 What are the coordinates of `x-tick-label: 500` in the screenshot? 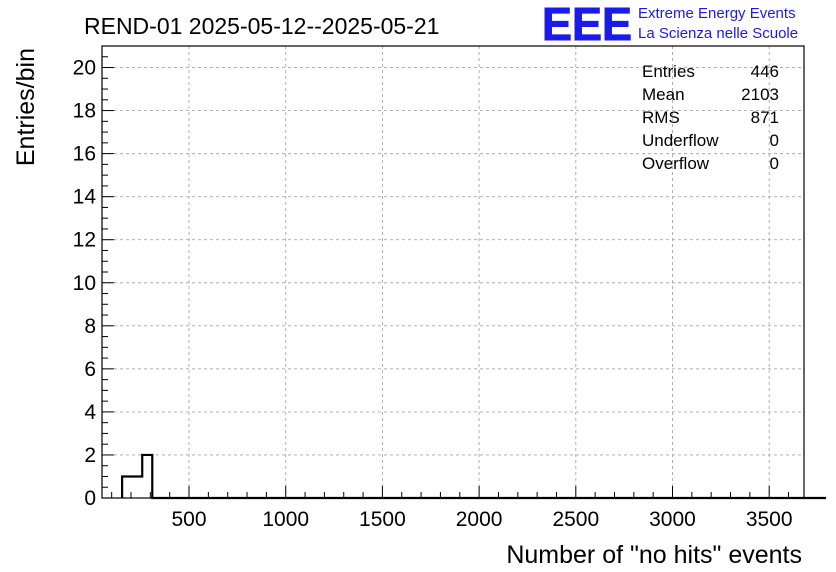 It's located at (189, 519).